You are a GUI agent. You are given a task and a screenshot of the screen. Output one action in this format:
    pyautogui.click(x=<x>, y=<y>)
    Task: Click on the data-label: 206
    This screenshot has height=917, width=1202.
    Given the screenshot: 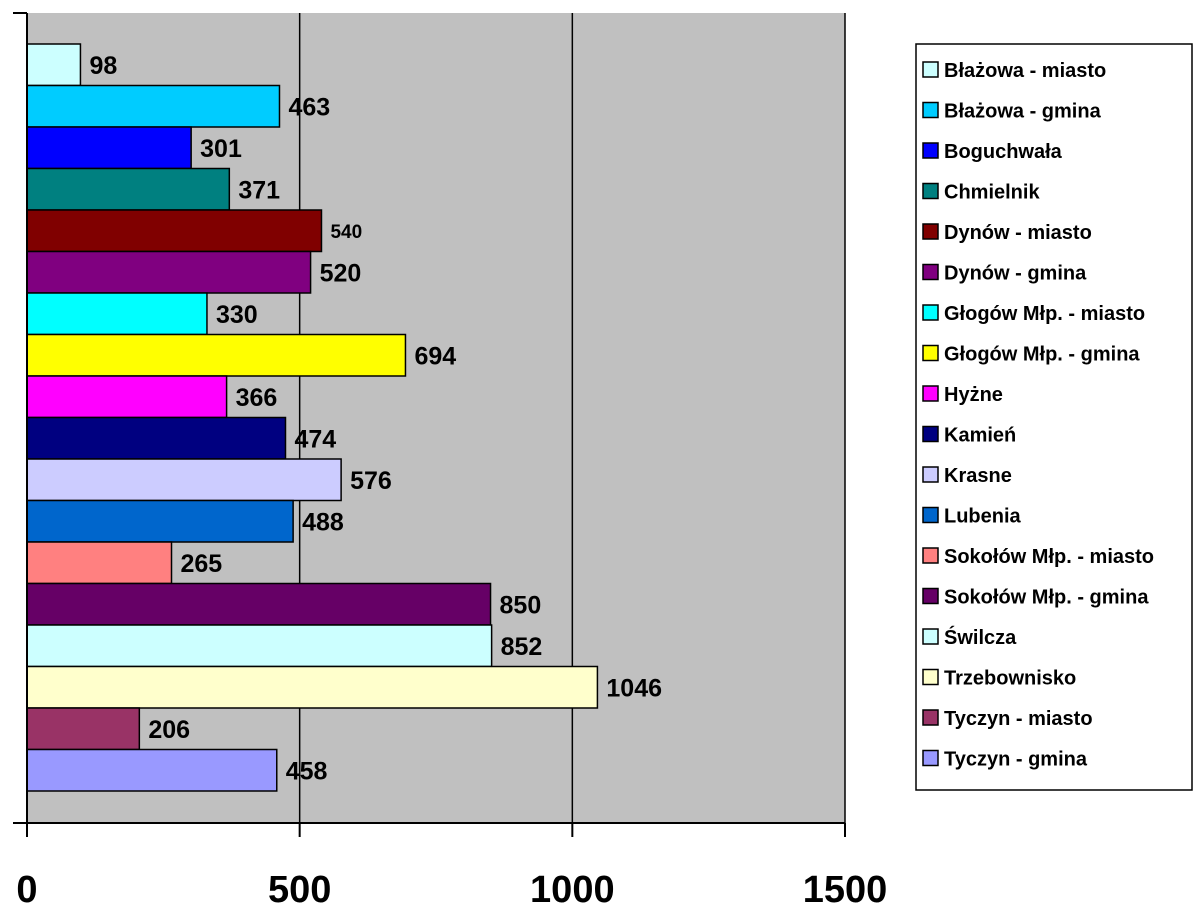 What is the action you would take?
    pyautogui.click(x=169, y=730)
    